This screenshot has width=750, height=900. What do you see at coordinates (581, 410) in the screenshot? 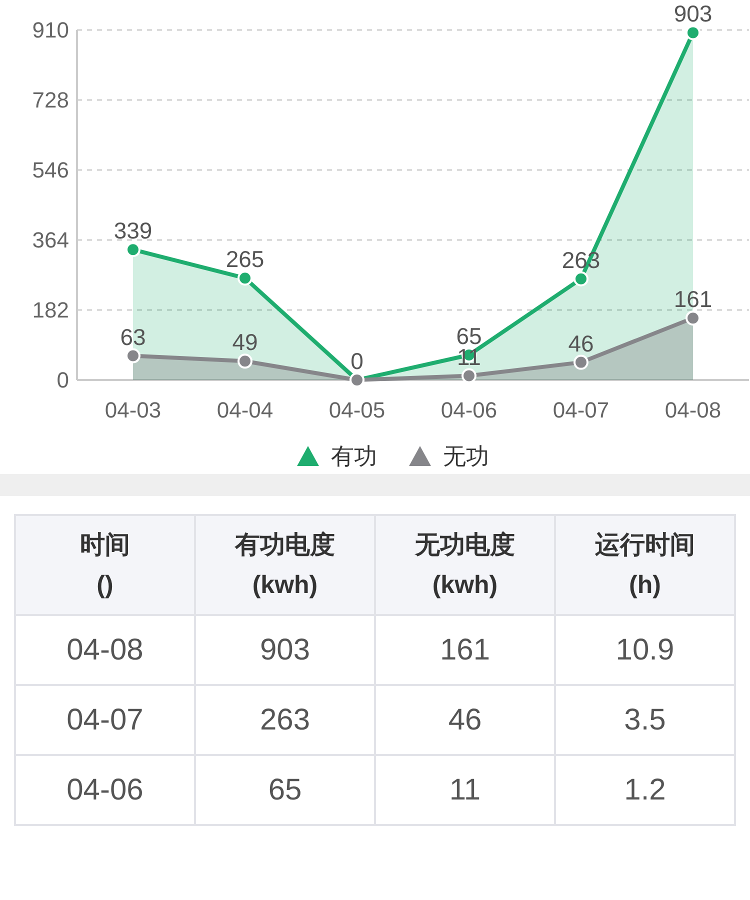
I see `x-tick-label: 04-07` at bounding box center [581, 410].